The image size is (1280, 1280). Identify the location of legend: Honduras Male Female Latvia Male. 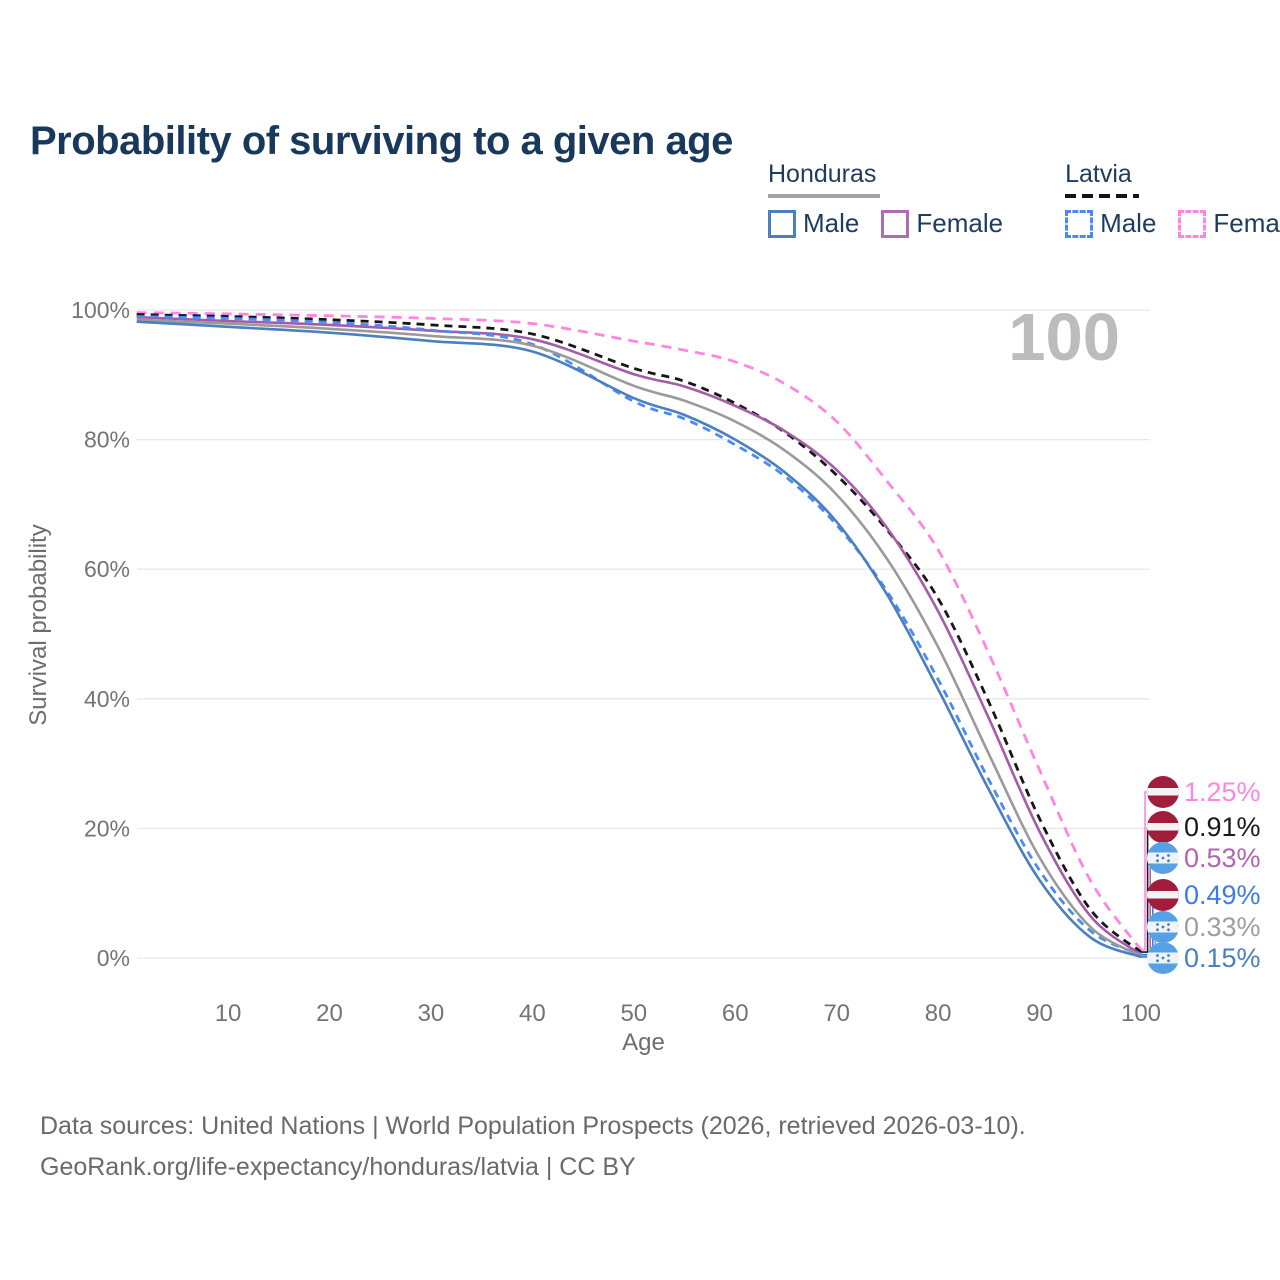
(1024, 199).